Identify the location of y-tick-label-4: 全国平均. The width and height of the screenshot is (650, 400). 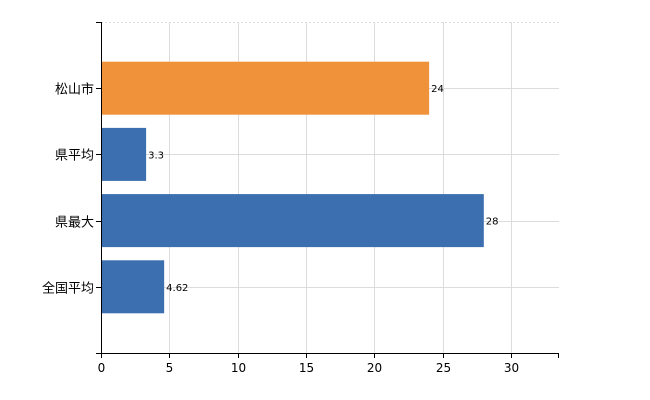
(68, 289).